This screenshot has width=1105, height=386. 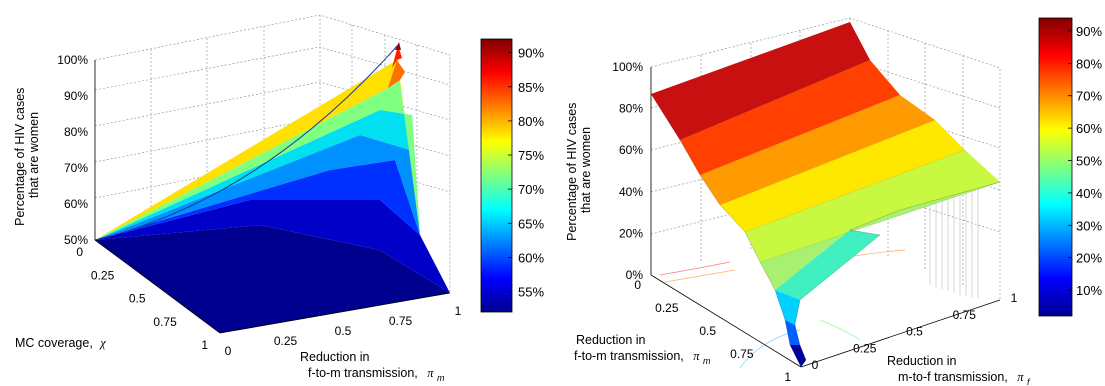 What do you see at coordinates (1089, 161) in the screenshot?
I see `colorbar-2-tick: 50%` at bounding box center [1089, 161].